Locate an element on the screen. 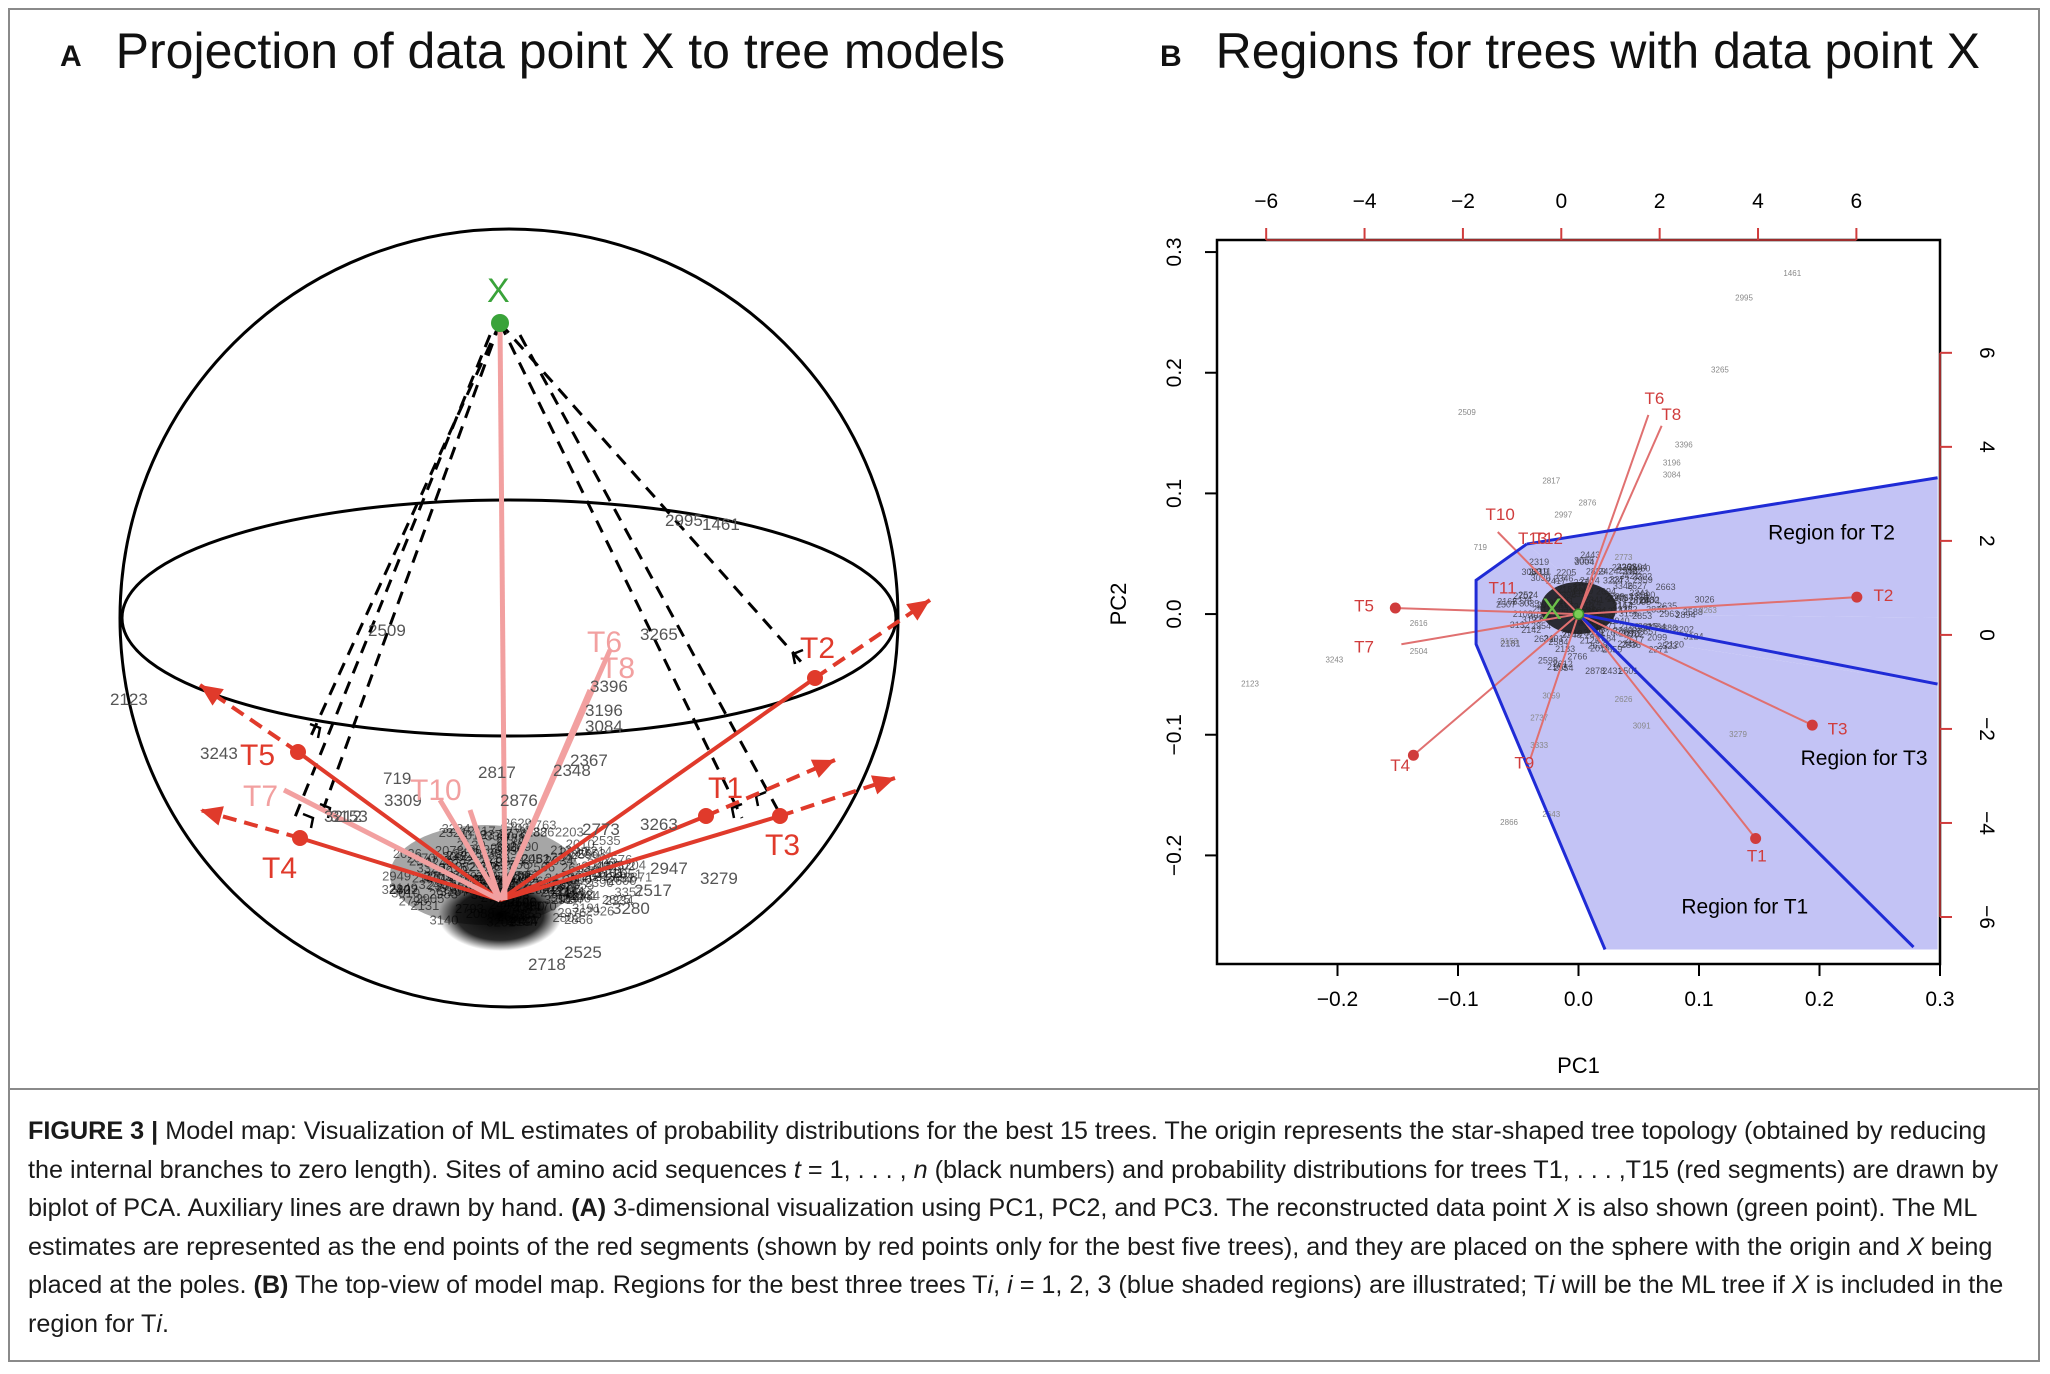 This screenshot has height=1374, width=2050. site-number-mark: 2421 is located at coordinates (1629, 576).